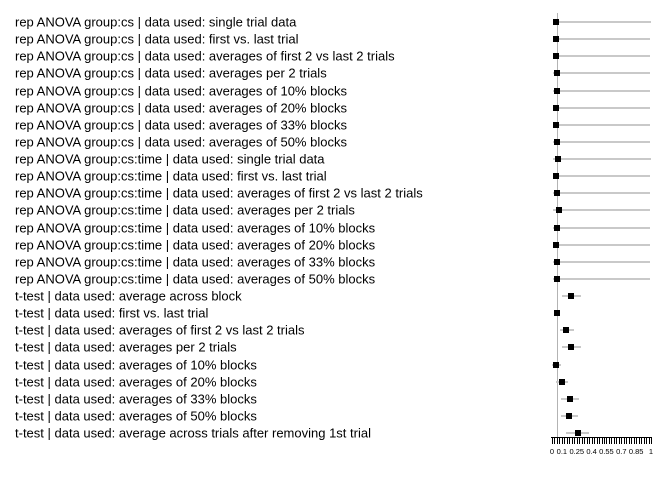 The height and width of the screenshot is (480, 672). I want to click on x-axis-tick-label: 0.55, so click(606, 451).